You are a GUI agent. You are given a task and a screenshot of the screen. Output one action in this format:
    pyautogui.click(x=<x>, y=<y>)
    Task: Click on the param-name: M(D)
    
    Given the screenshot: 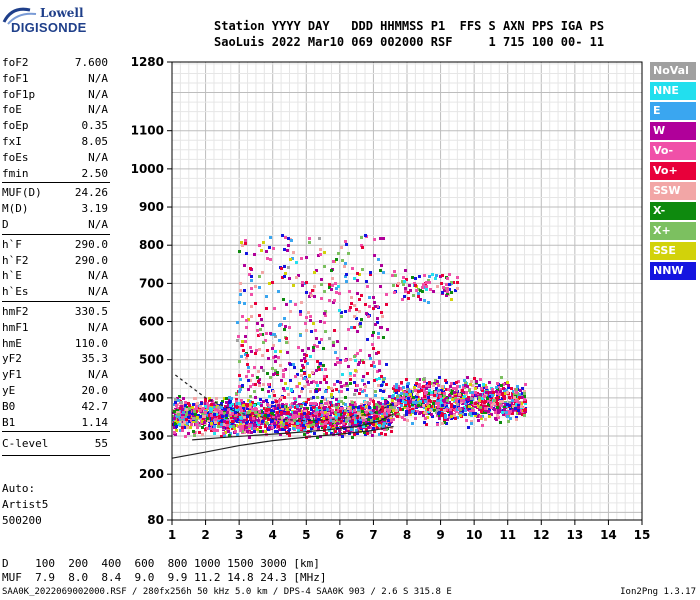 What is the action you would take?
    pyautogui.click(x=15, y=209)
    